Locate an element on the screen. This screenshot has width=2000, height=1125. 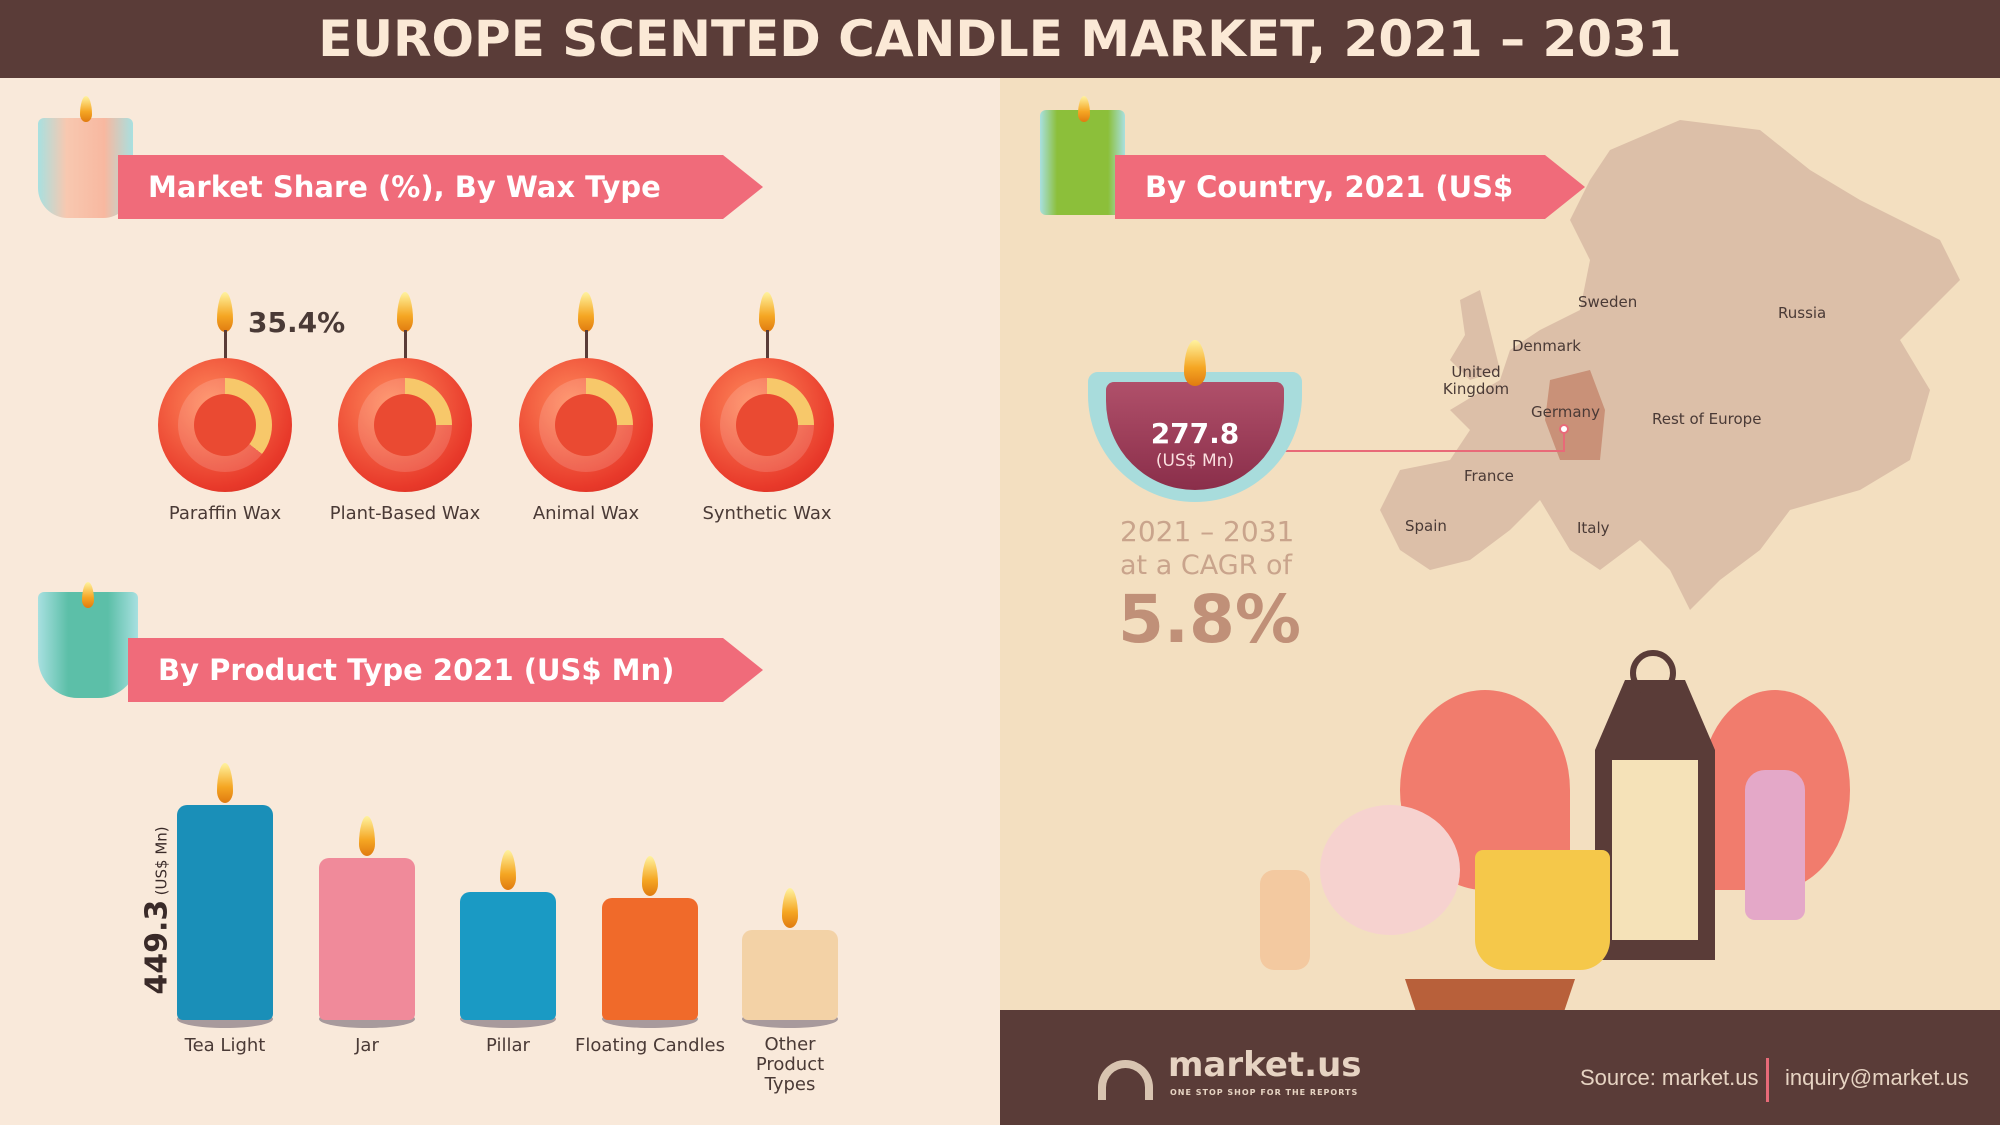
wax-label: Synthetic Wax is located at coordinates (767, 513).